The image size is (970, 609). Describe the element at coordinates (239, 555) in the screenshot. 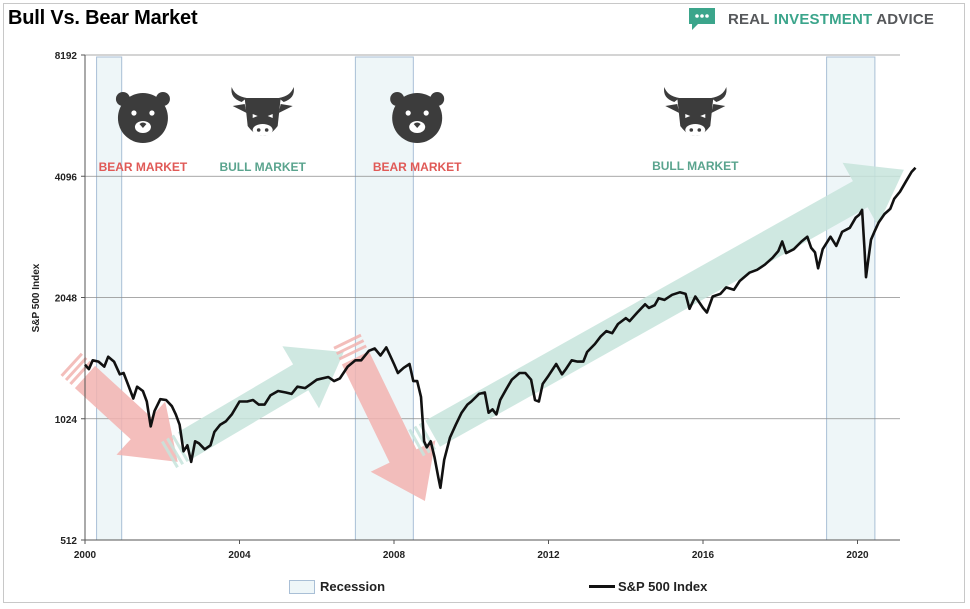

I see `x-tick-label-2004: 2004` at that location.